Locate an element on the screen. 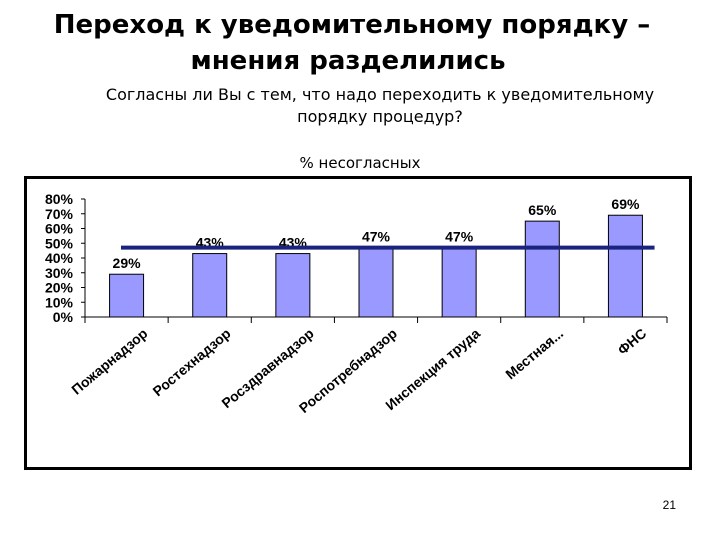 This screenshot has height=540, width=720. y-tick-label: 40% is located at coordinates (59, 258).